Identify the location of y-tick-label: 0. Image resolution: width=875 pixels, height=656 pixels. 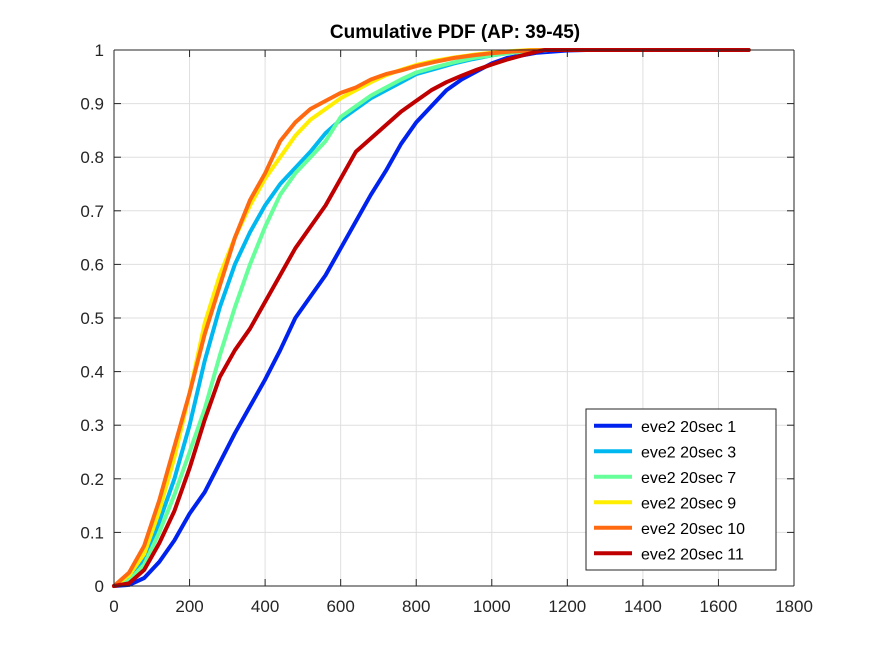
(99, 586).